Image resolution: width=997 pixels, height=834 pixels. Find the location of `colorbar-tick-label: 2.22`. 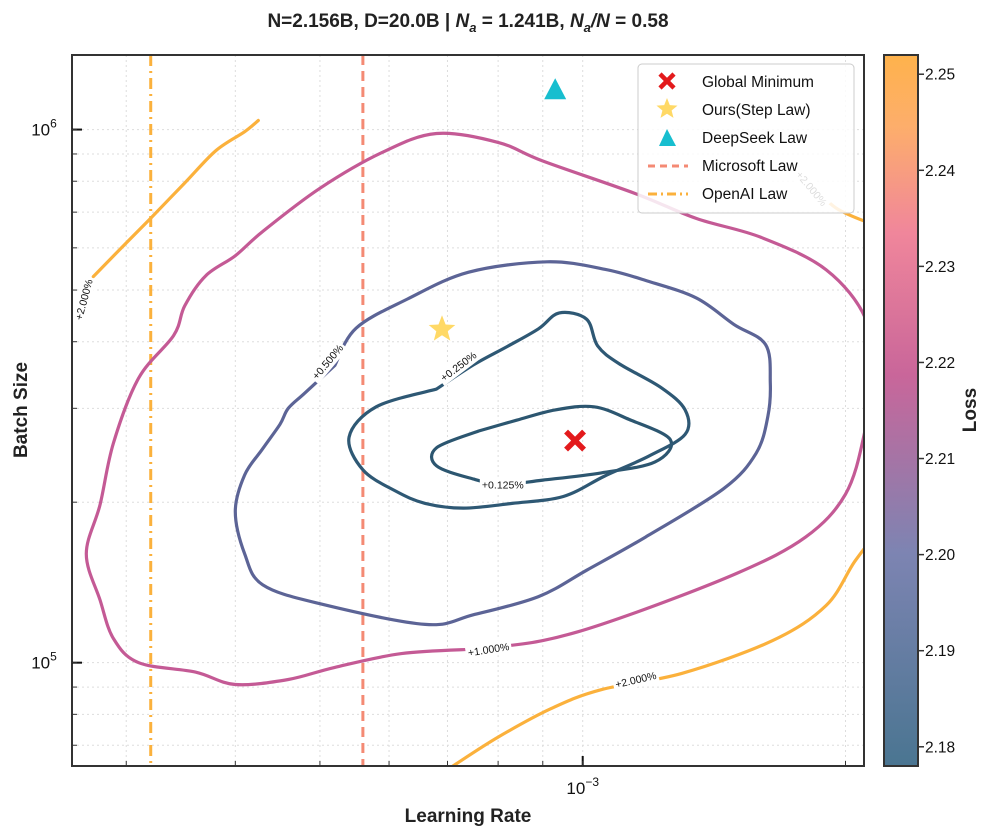

colorbar-tick-label: 2.22 is located at coordinates (940, 363).